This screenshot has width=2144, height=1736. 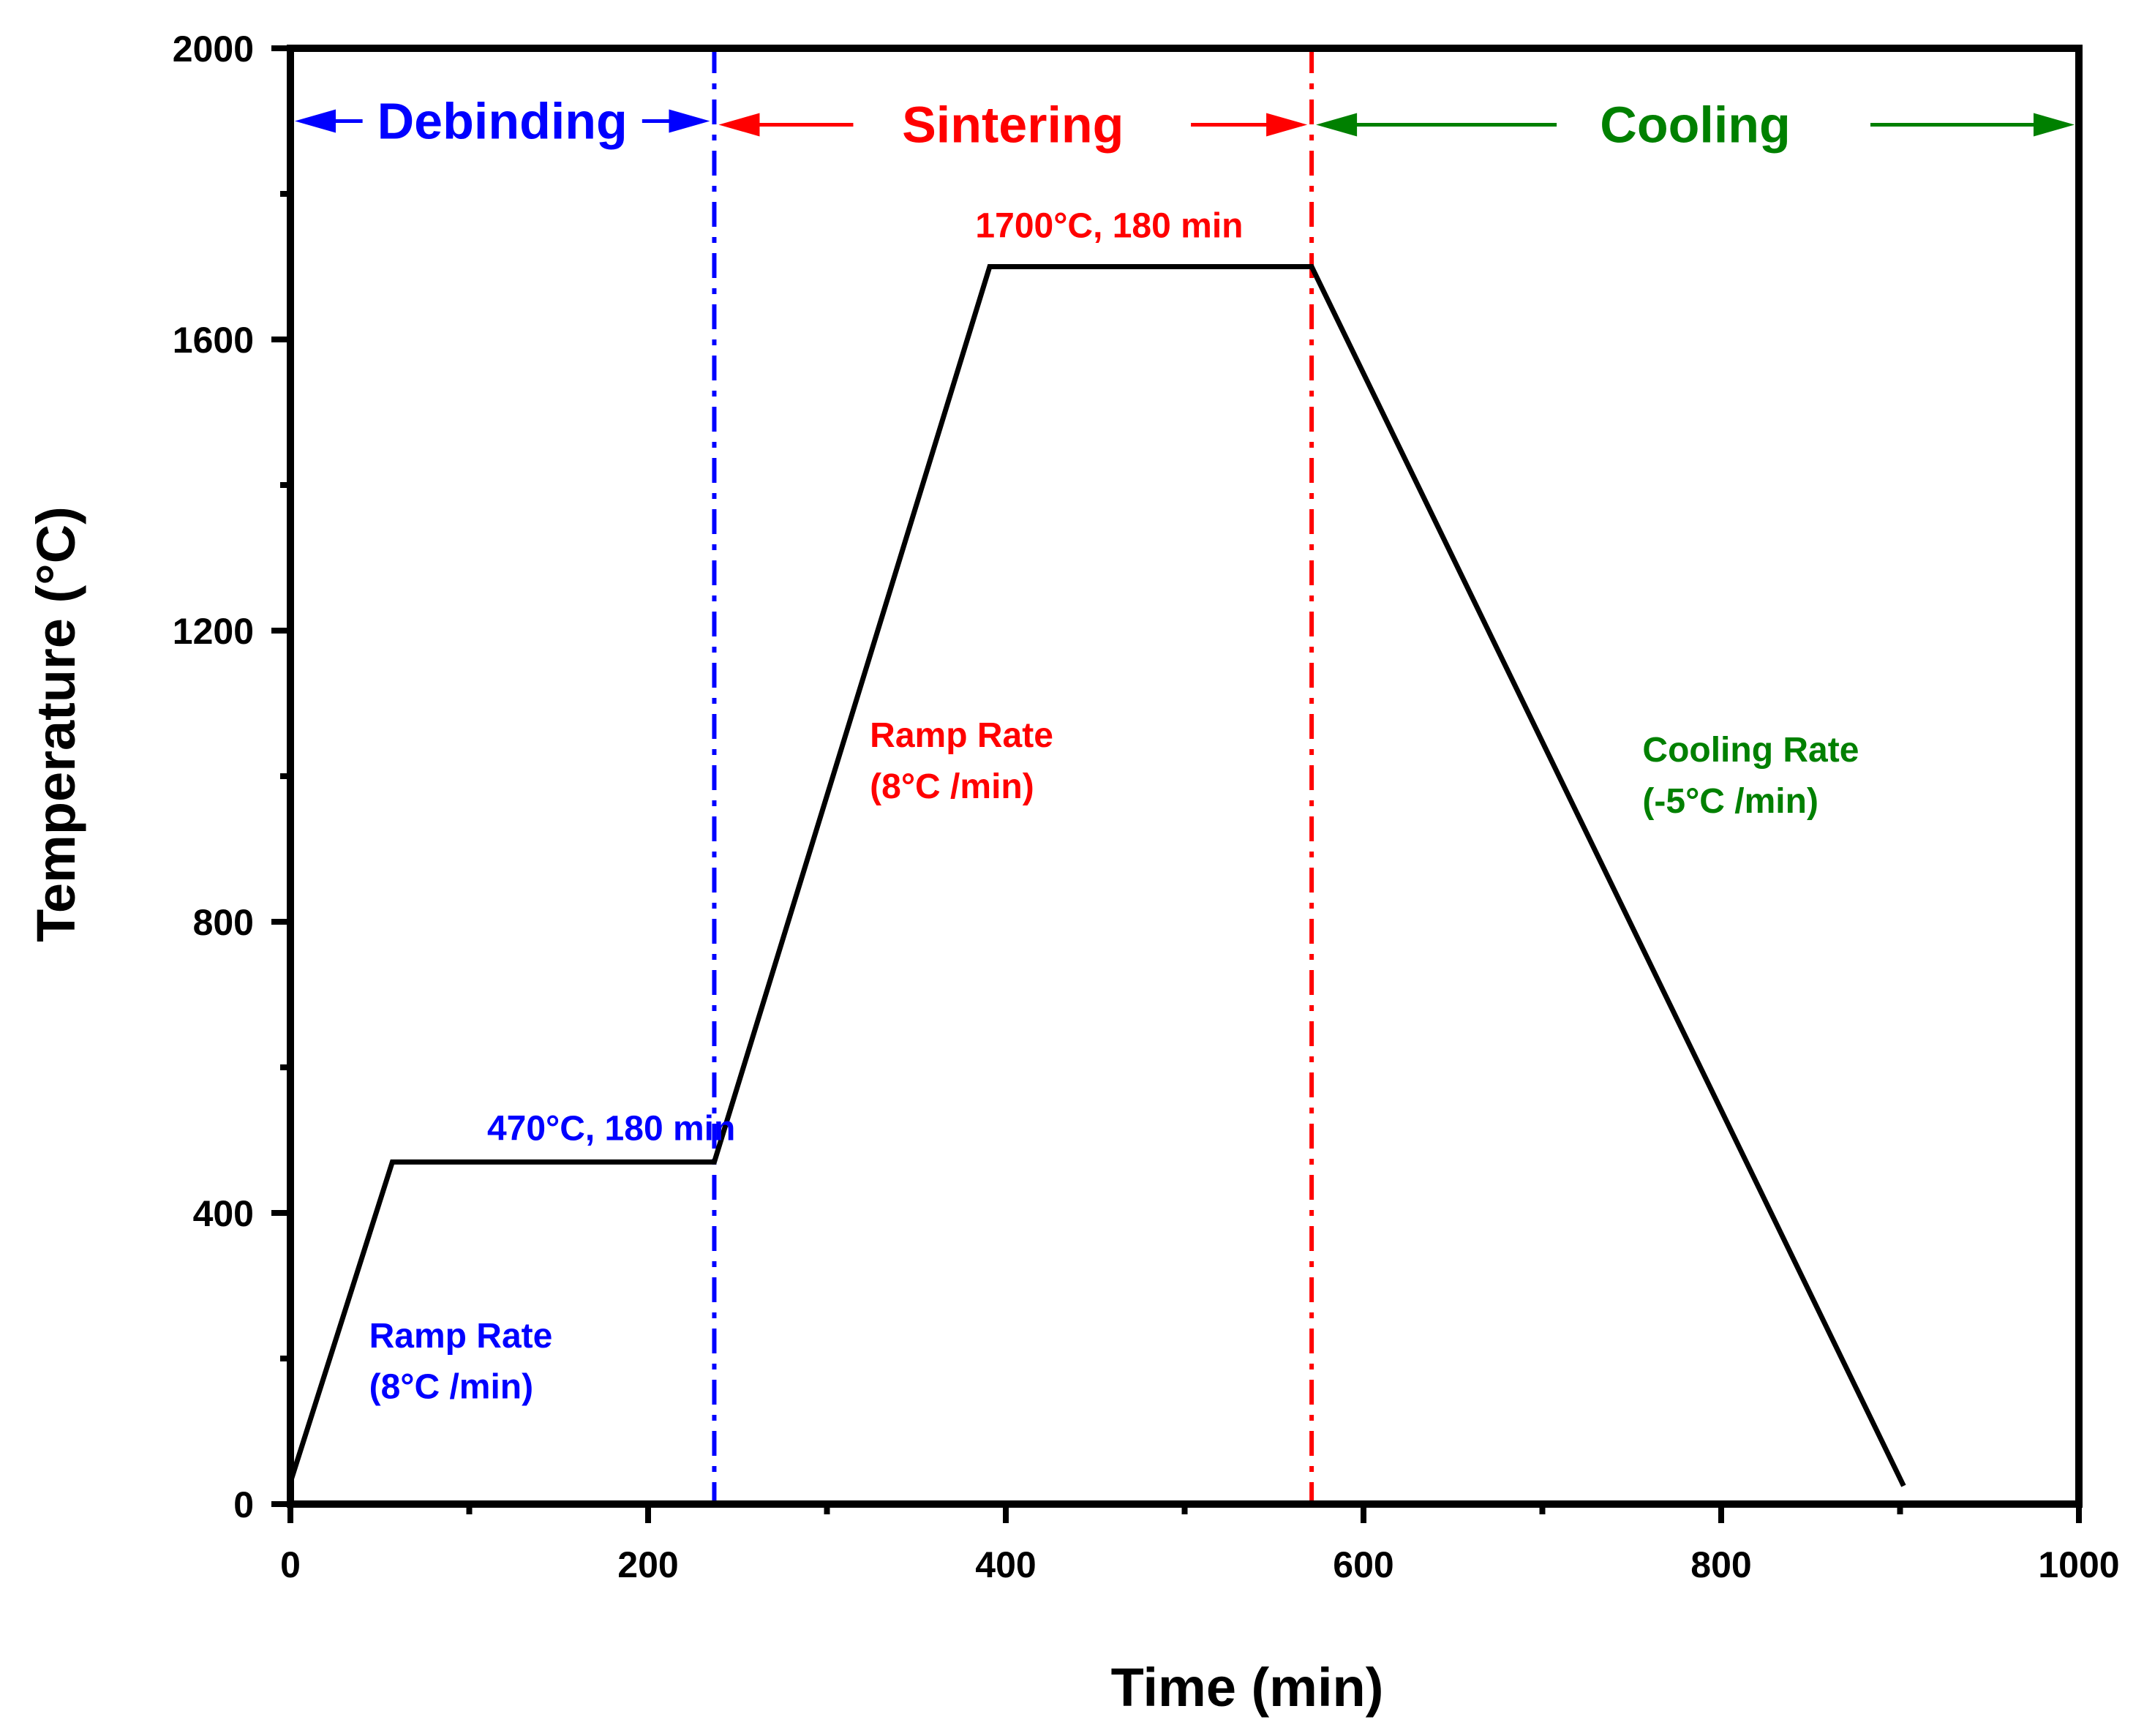 What do you see at coordinates (1005, 1565) in the screenshot?
I see `x-tick-label: 400` at bounding box center [1005, 1565].